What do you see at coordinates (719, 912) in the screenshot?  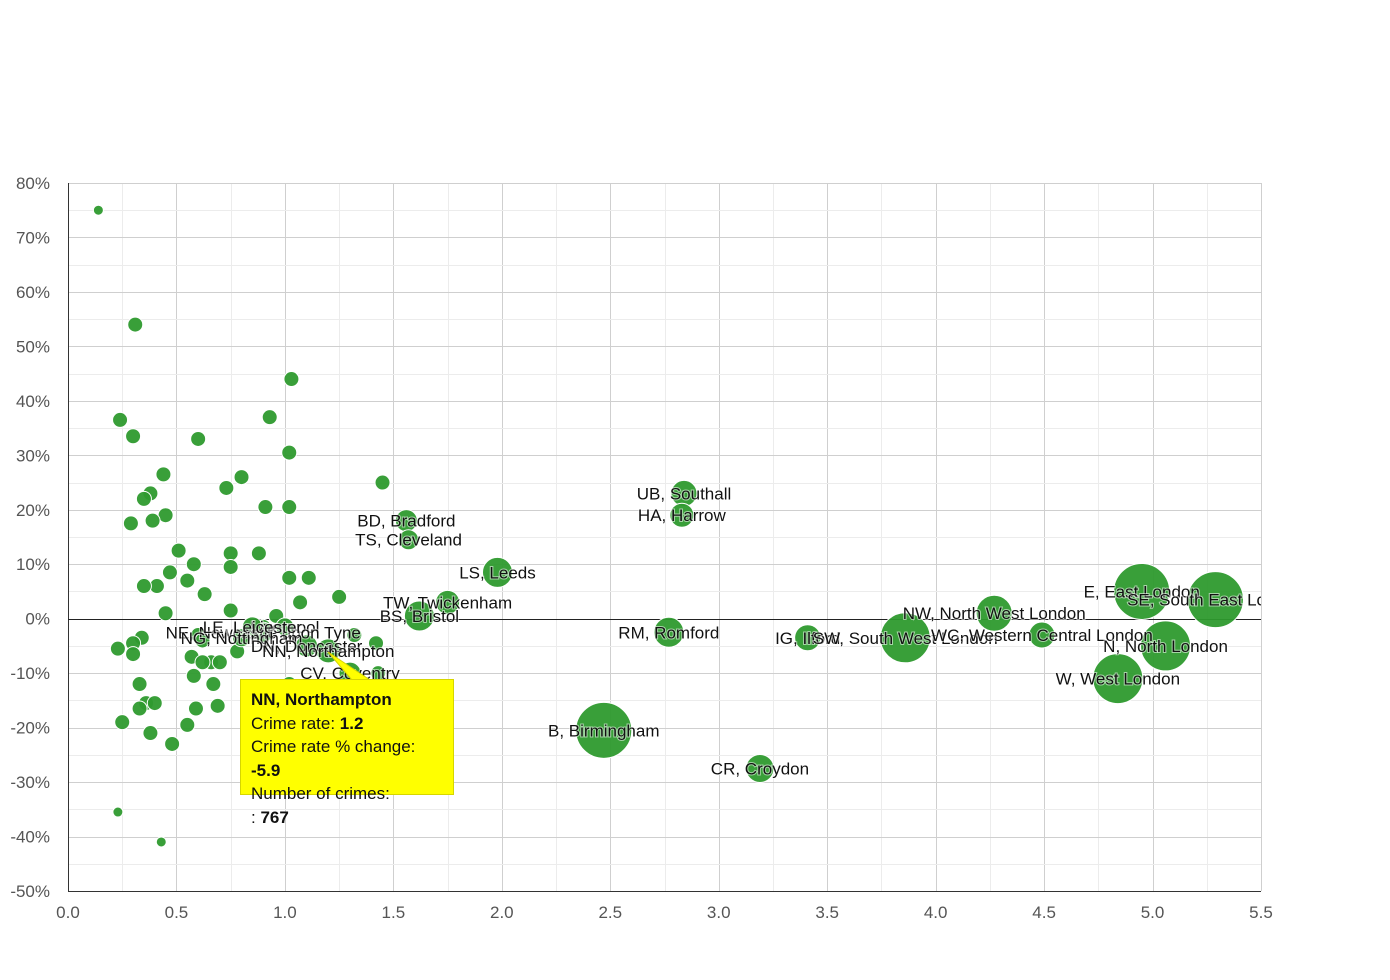 I see `x-tick-label: 3.0` at bounding box center [719, 912].